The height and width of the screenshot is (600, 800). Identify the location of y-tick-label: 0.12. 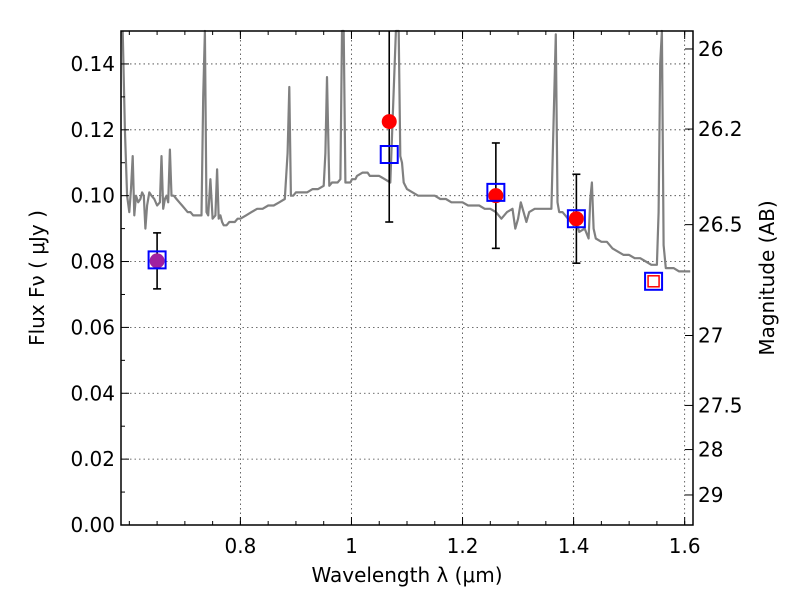
(92, 130).